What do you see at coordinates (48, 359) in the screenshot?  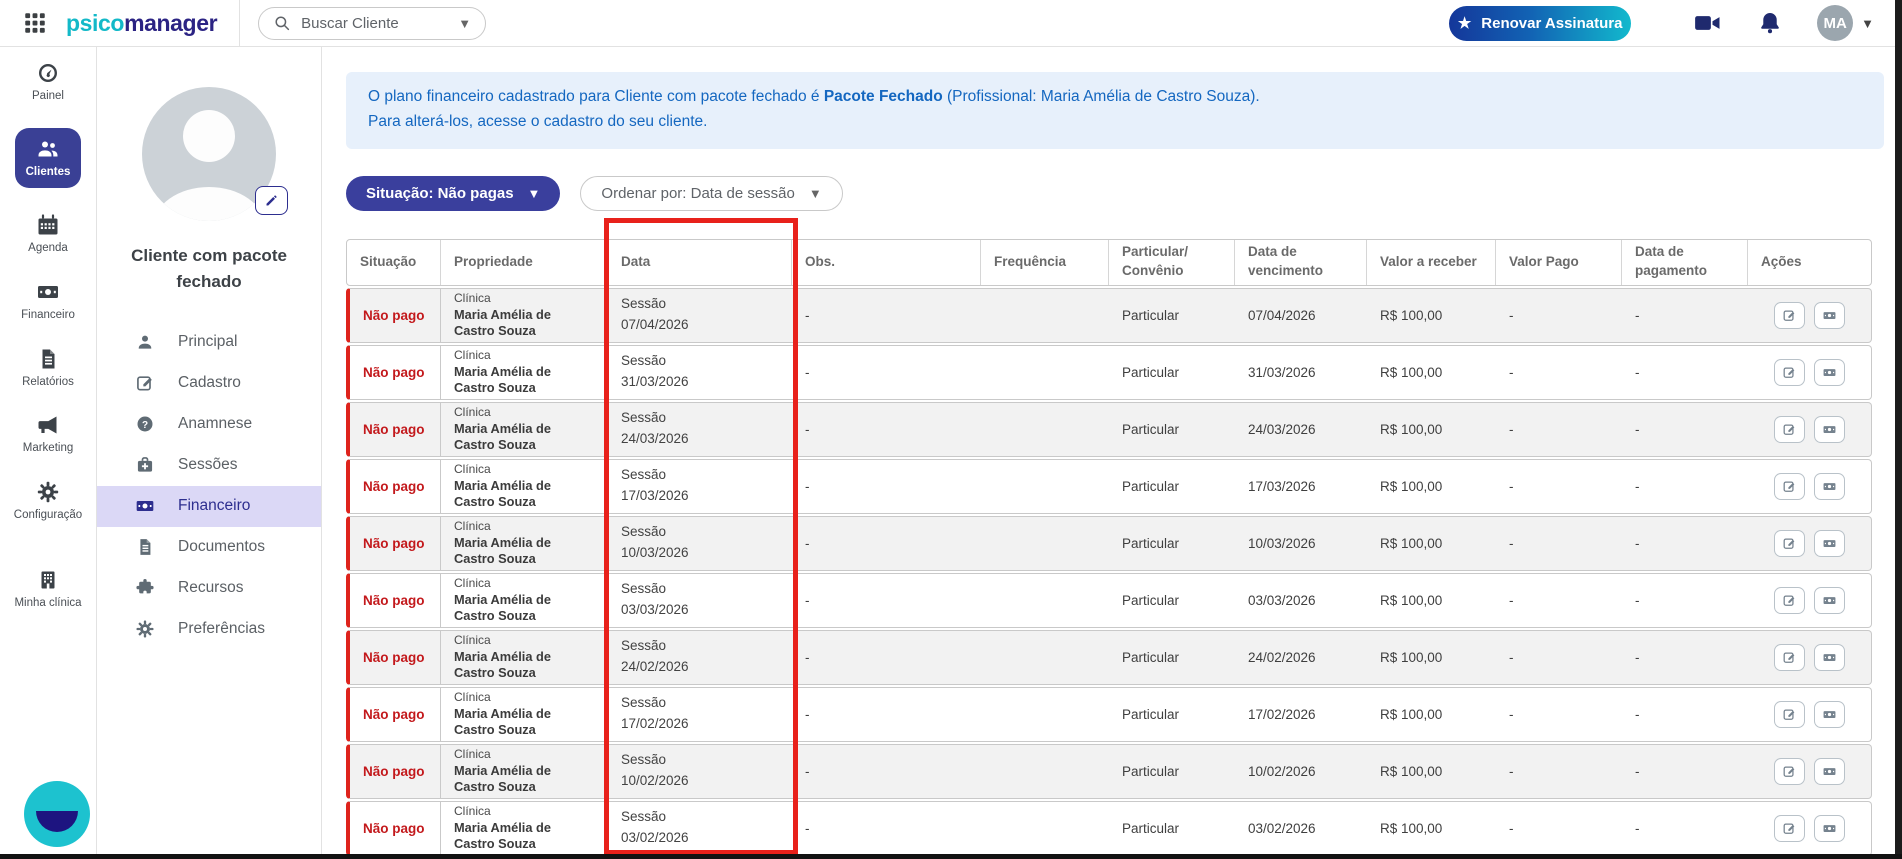 I see `document-icon` at bounding box center [48, 359].